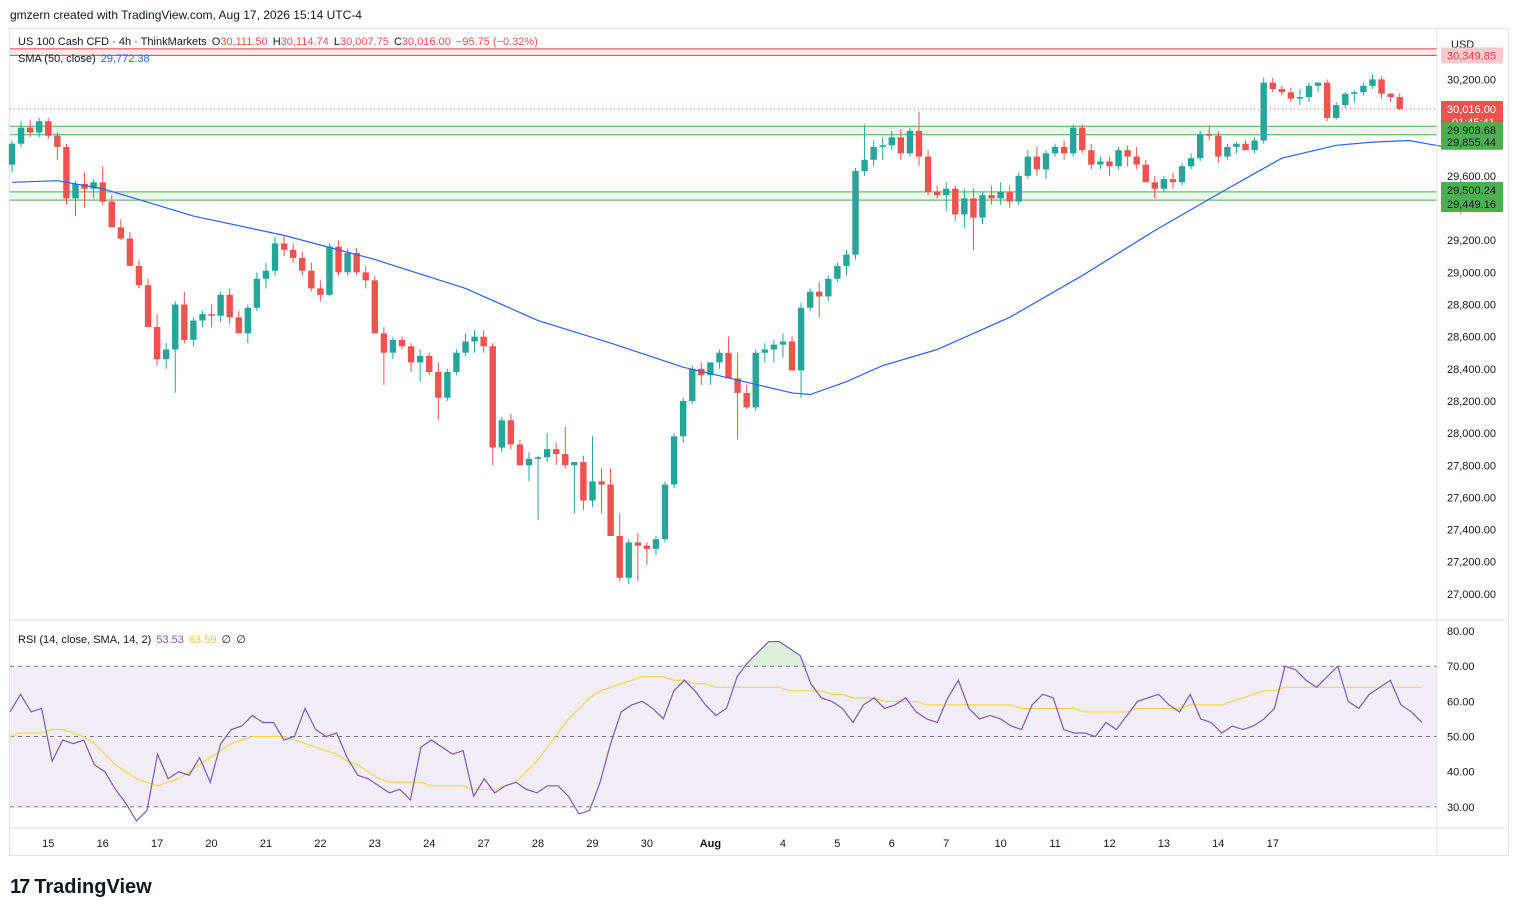  Describe the element at coordinates (276, 42) in the screenshot. I see `legend-h-label: H` at that location.